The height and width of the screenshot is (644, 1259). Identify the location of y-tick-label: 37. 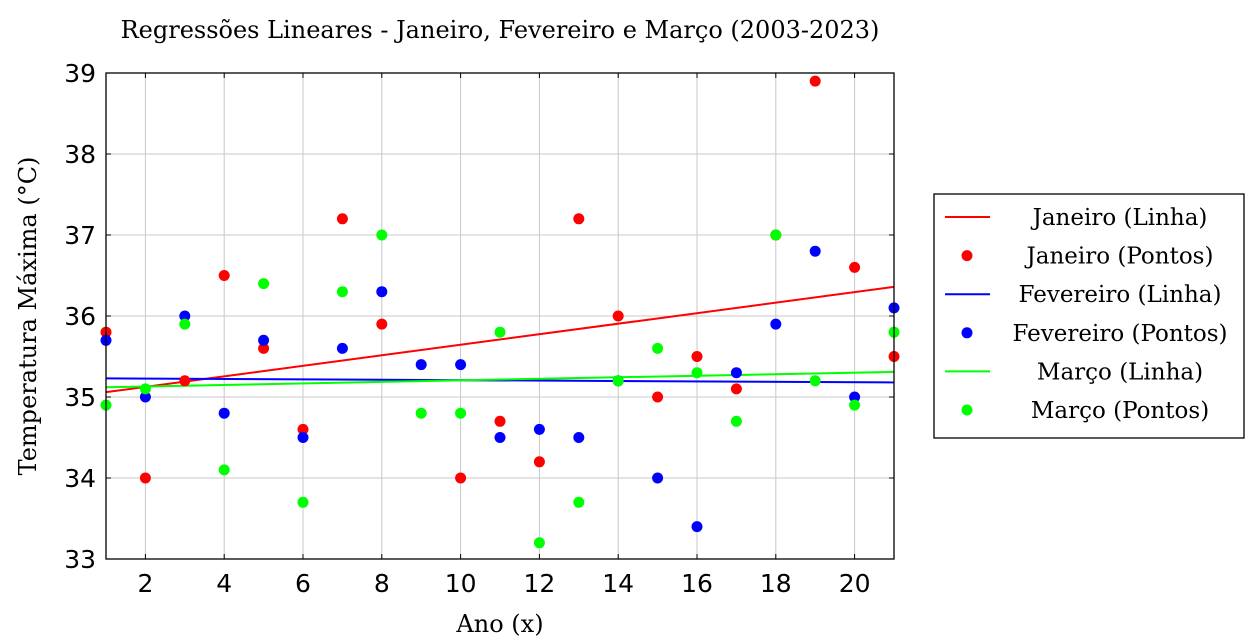
(80, 235).